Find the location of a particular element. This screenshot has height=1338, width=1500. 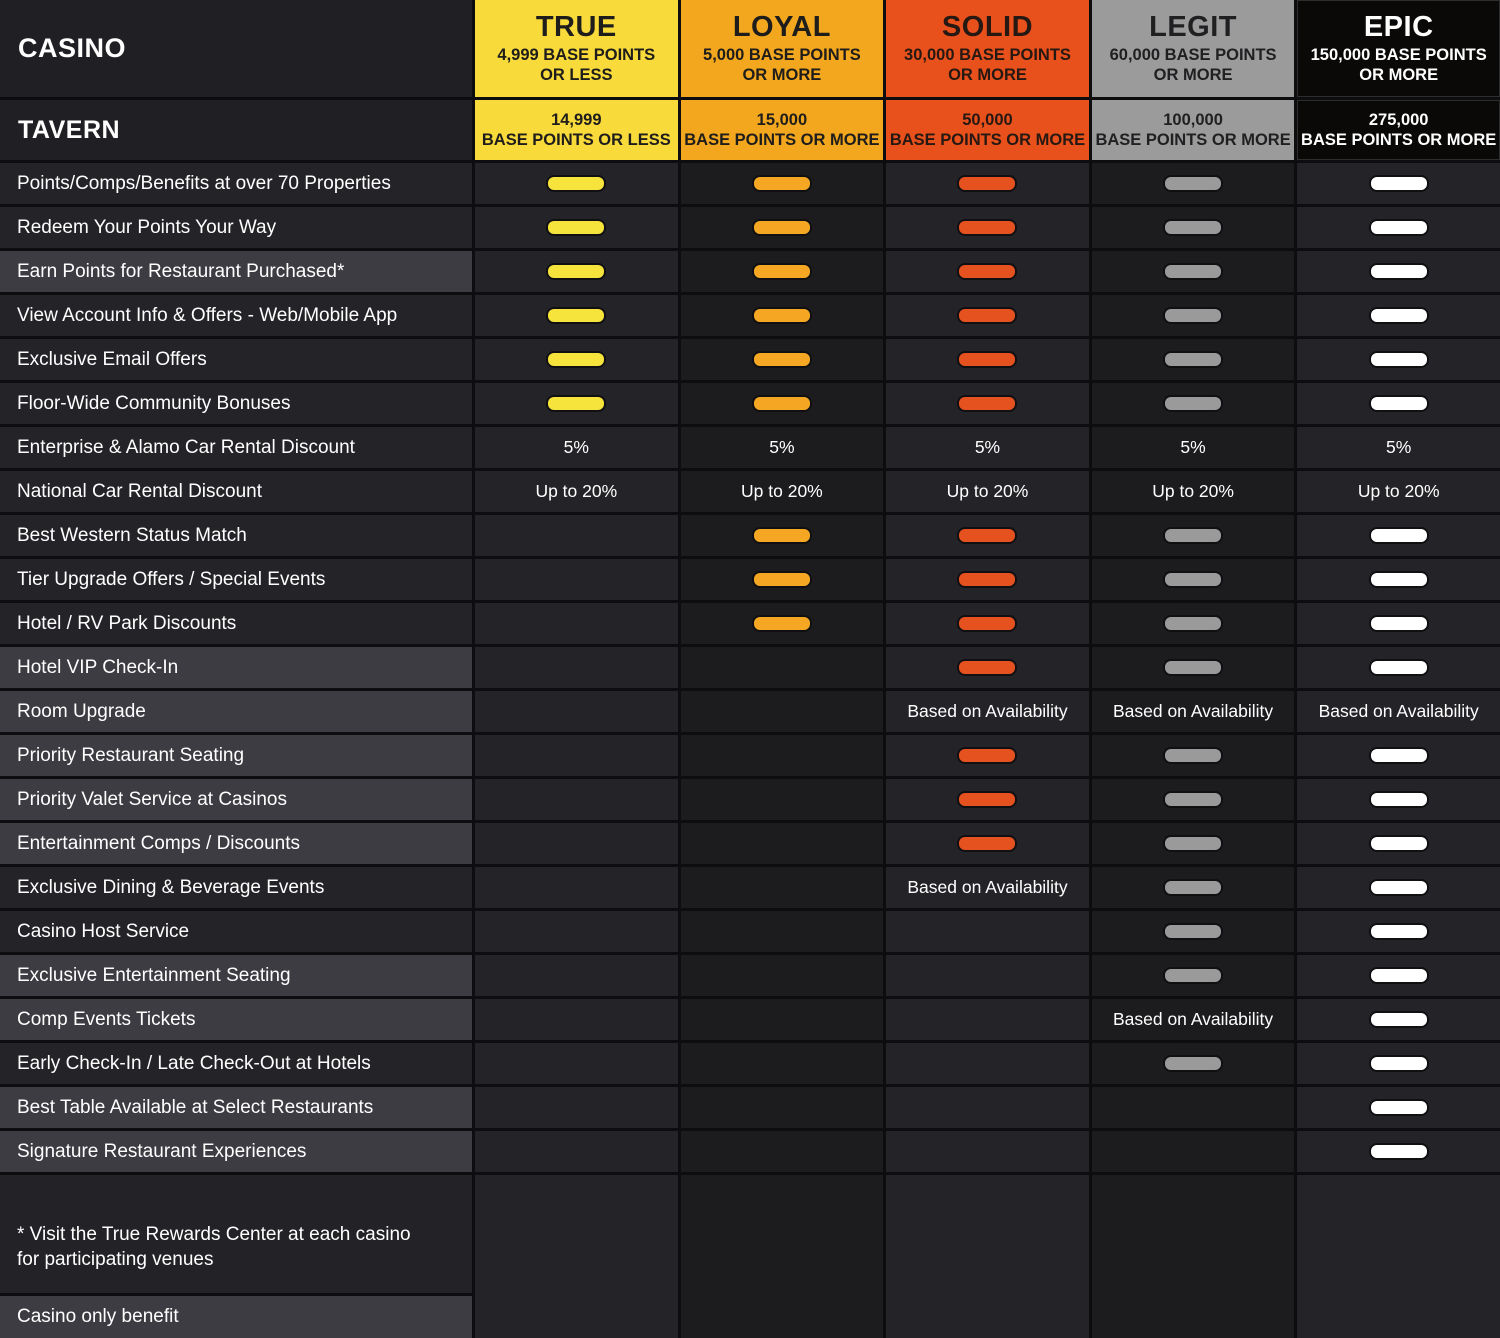

benefit-label: Priority Restaurant Seating is located at coordinates (236, 755).